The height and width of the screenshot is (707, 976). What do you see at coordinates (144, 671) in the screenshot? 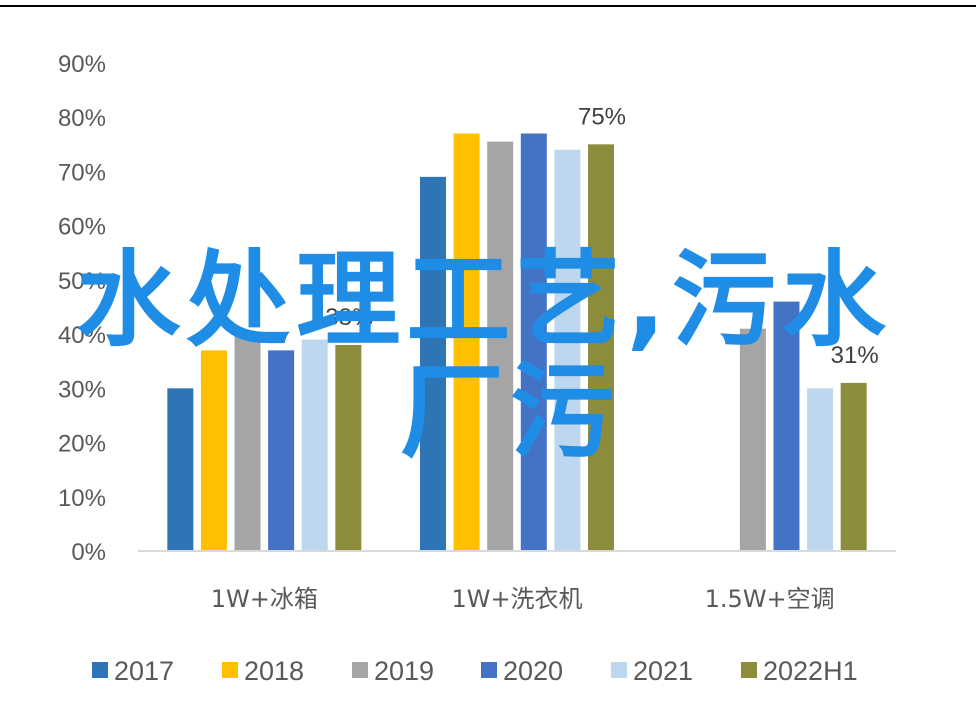
I see `legend-label-2017: 2017` at bounding box center [144, 671].